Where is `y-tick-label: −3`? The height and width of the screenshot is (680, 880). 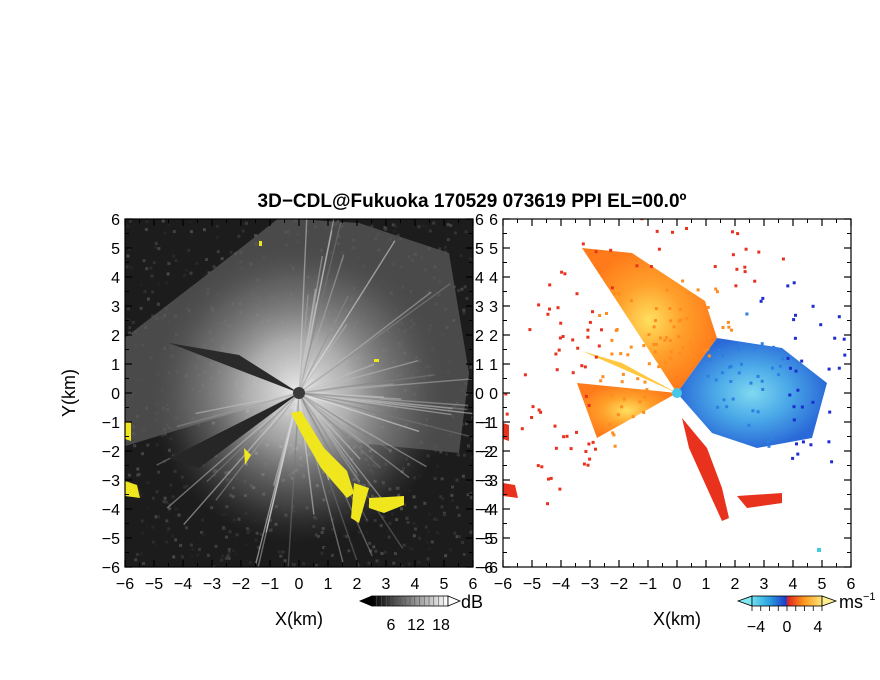 y-tick-label: −3 is located at coordinates (489, 481).